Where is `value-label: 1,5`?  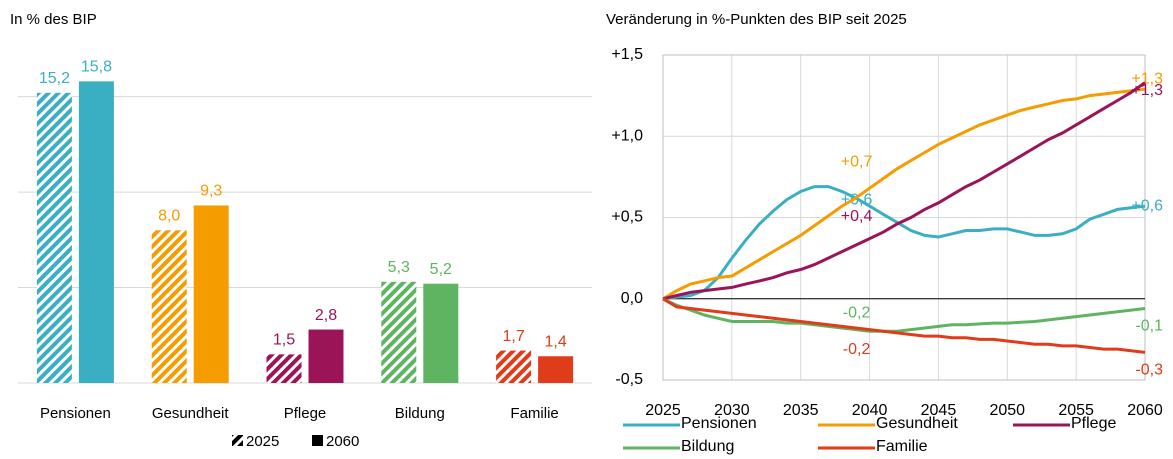
value-label: 1,5 is located at coordinates (284, 340).